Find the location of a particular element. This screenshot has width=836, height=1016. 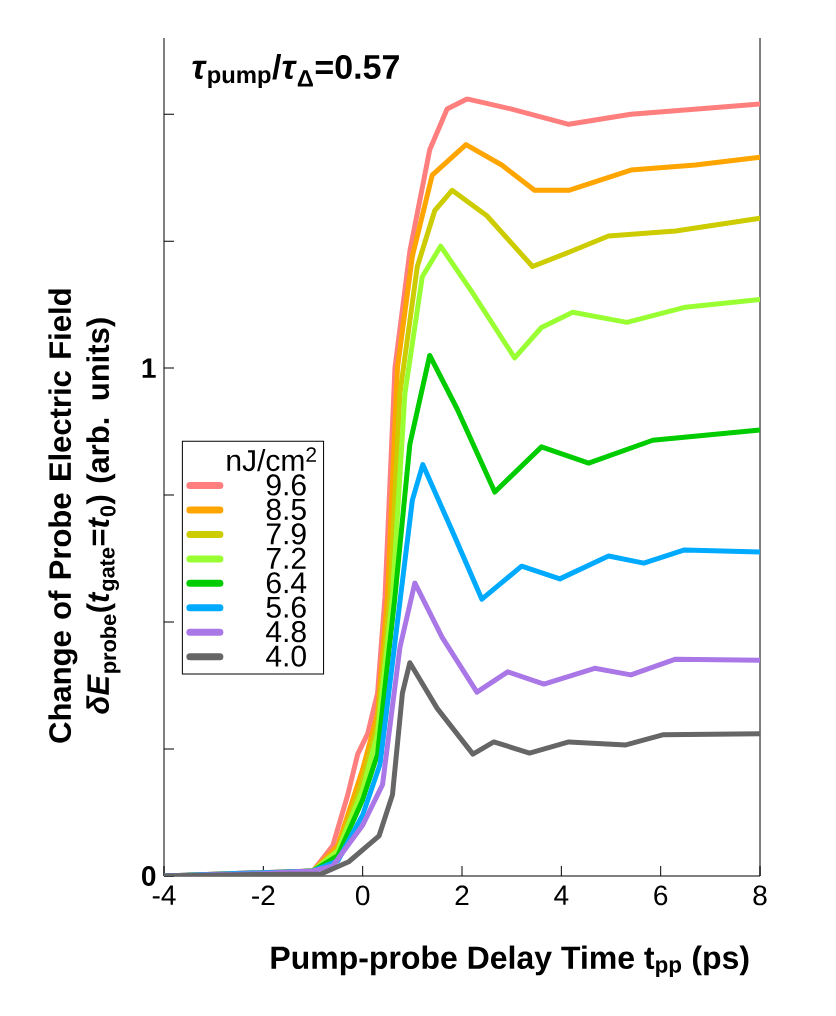

legend-label: 9.6 is located at coordinates (286, 485).